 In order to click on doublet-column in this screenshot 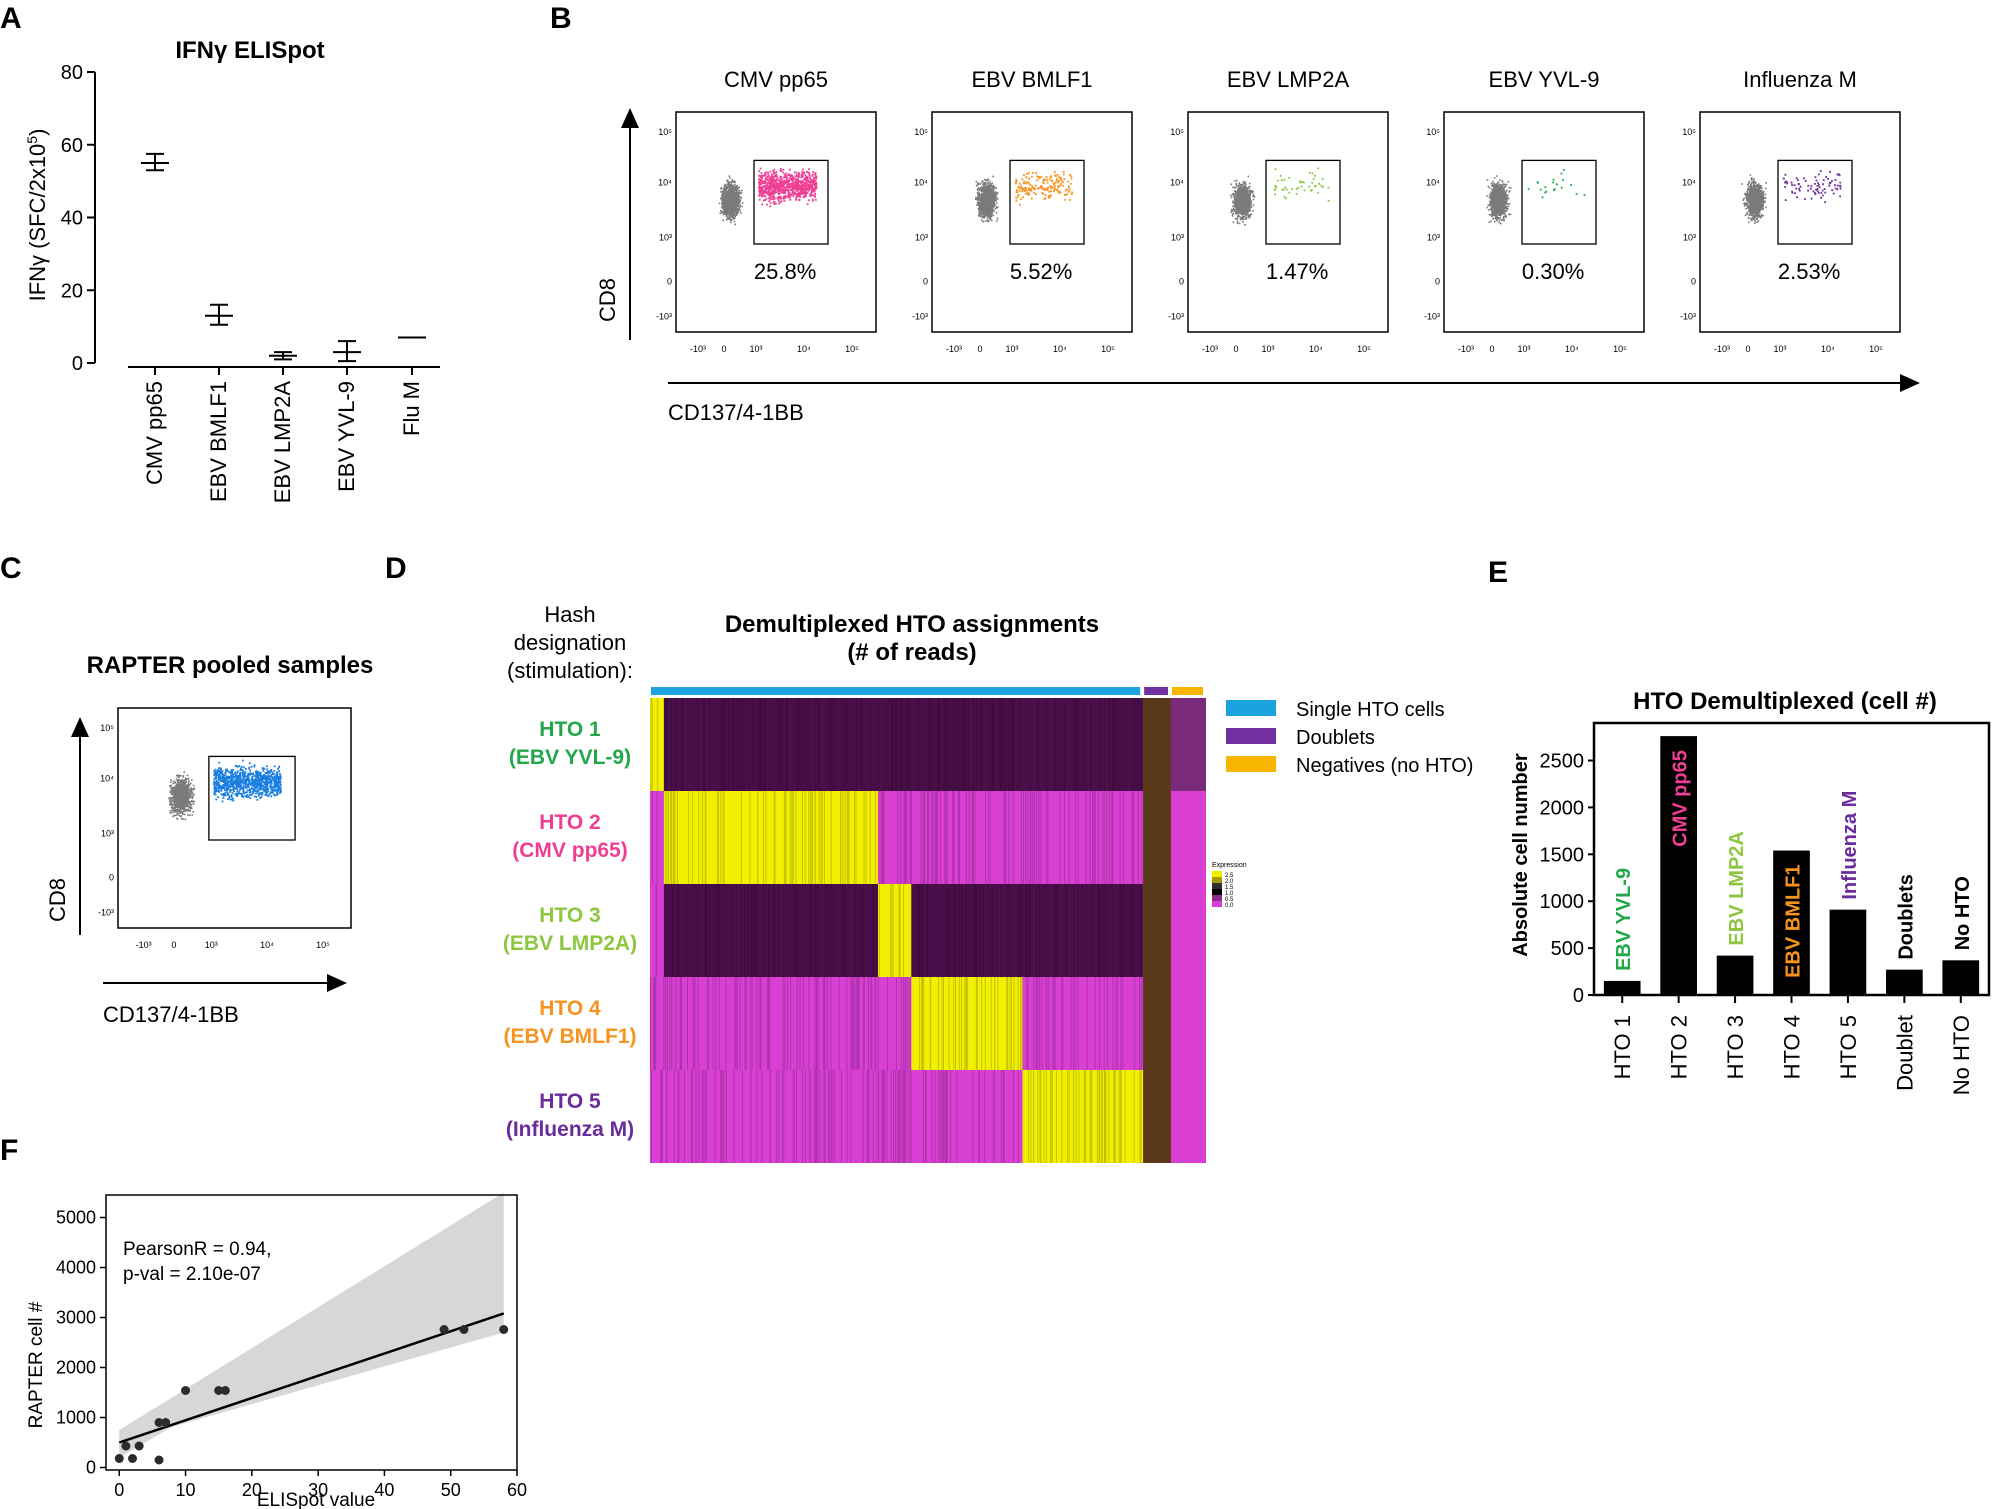, I will do `click(1157, 744)`.